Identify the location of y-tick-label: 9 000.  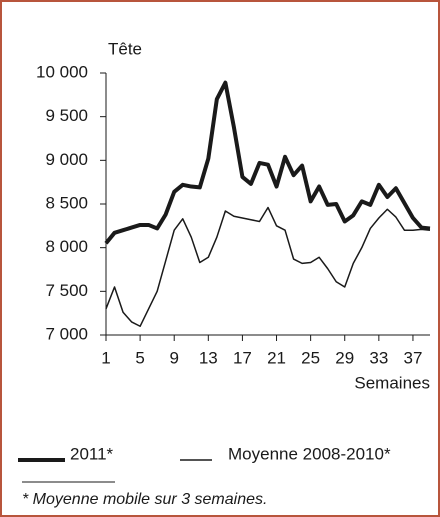
(66, 159).